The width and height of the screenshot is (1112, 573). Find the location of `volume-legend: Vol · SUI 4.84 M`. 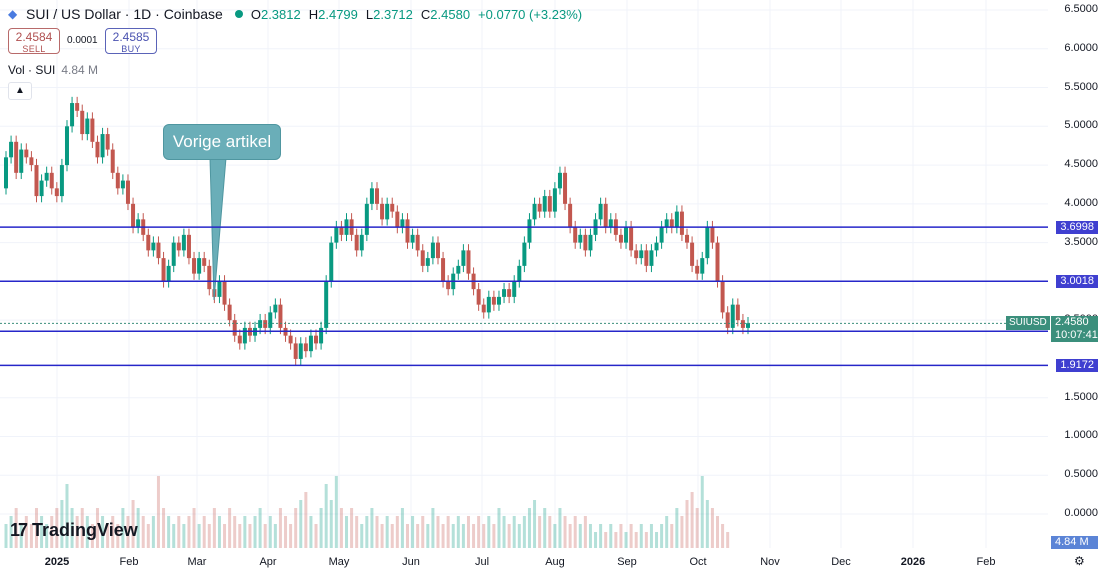

volume-legend: Vol · SUI 4.84 M is located at coordinates (53, 70).